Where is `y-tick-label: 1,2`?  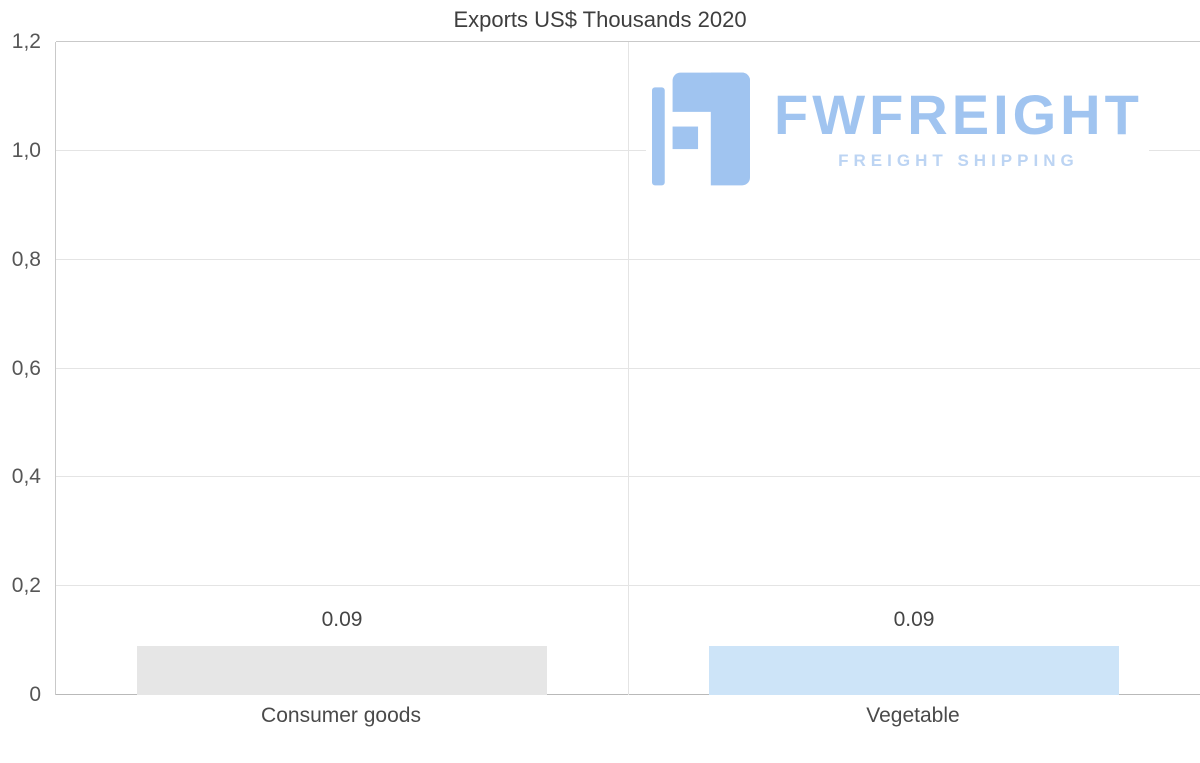
y-tick-label: 1,2 is located at coordinates (26, 41).